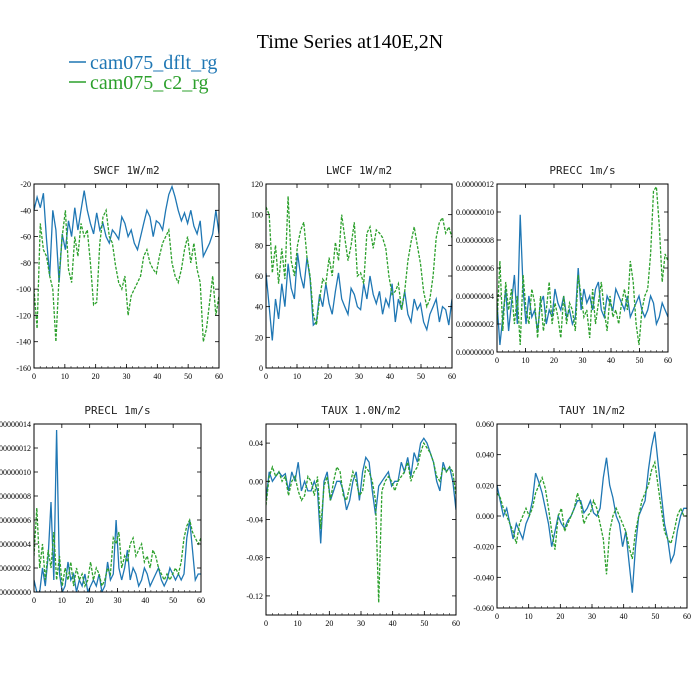 The height and width of the screenshot is (700, 700). What do you see at coordinates (254, 558) in the screenshot?
I see `y-tick-label: -0.08` at bounding box center [254, 558].